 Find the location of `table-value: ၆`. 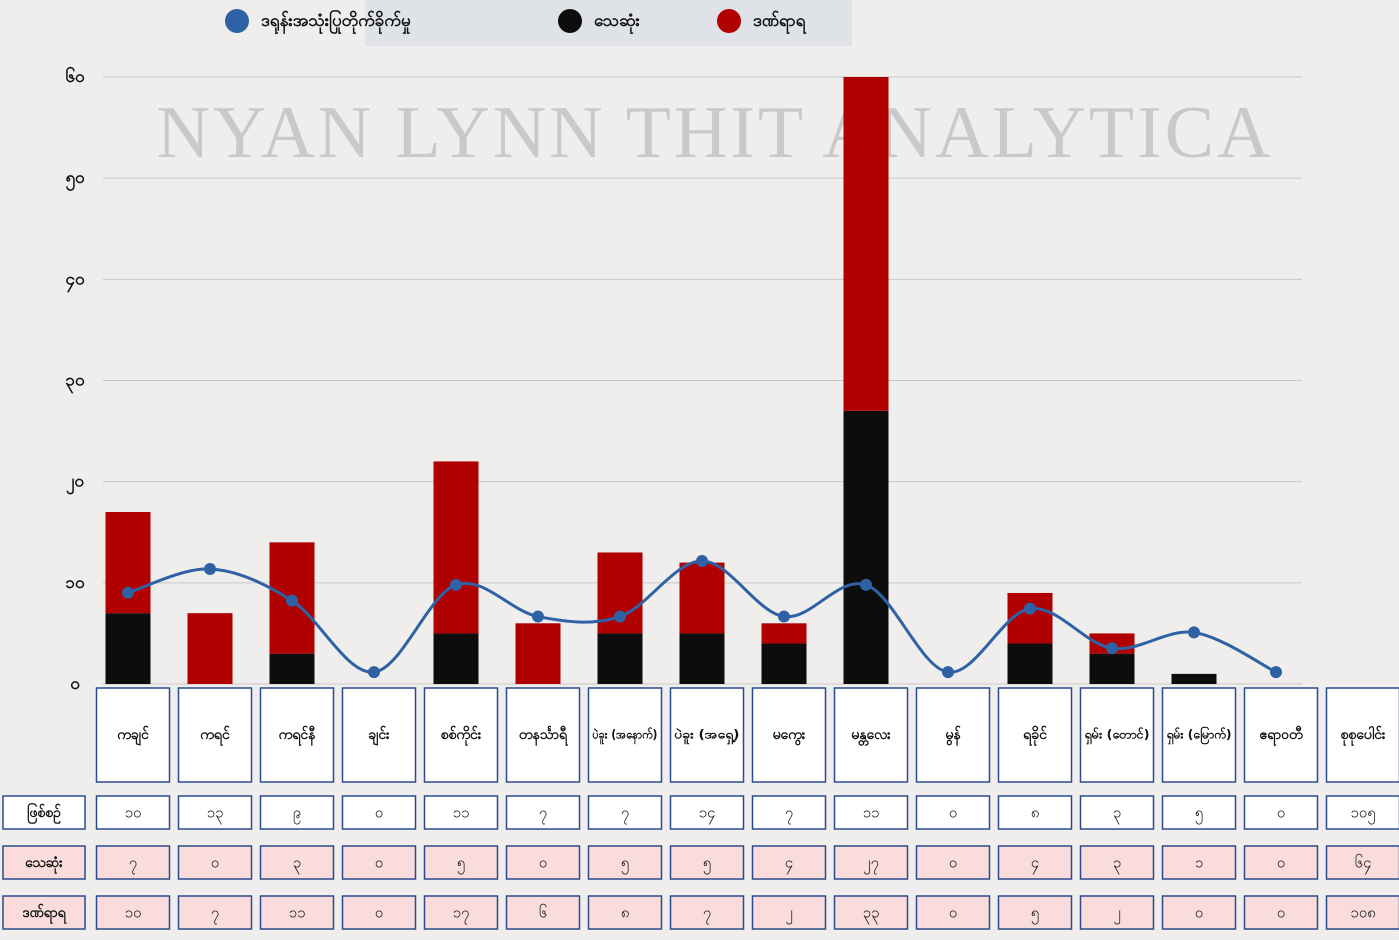

table-value: ၆ is located at coordinates (543, 913).